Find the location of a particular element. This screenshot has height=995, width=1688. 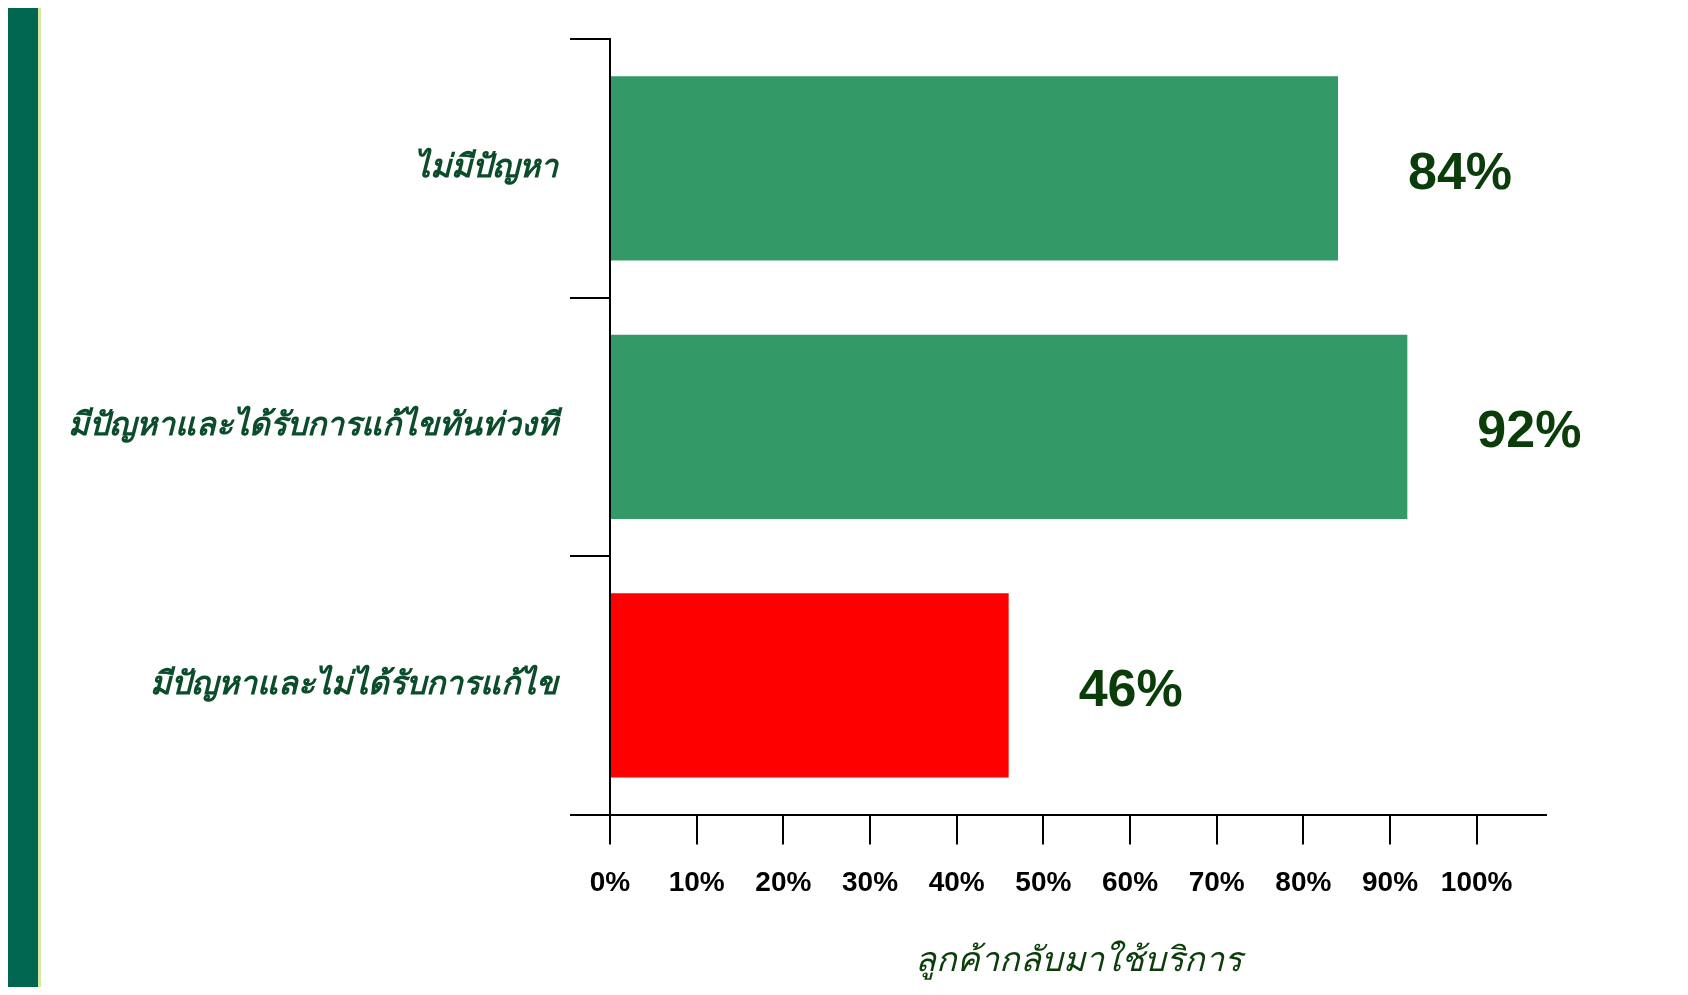

x-tick-label: 60% is located at coordinates (1130, 882).